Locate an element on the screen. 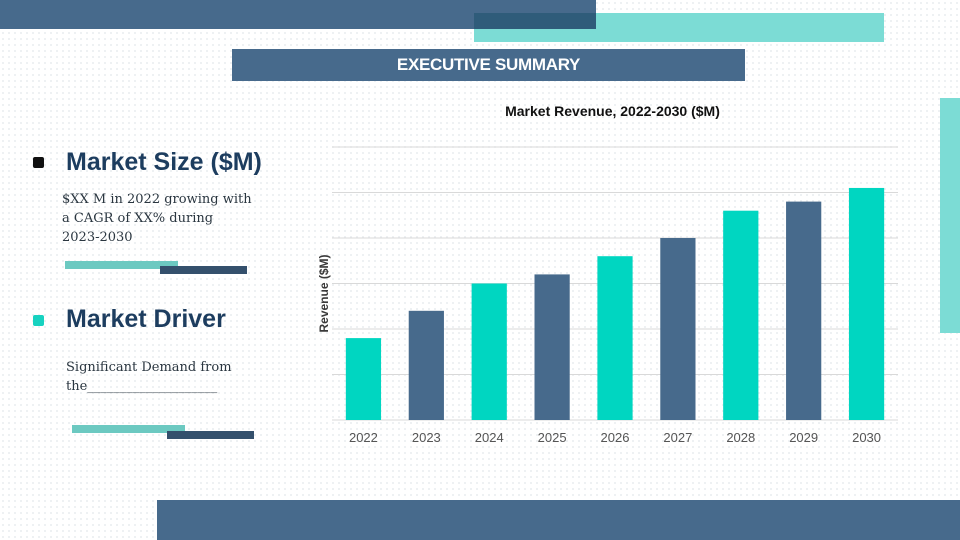 This screenshot has width=960, height=540. market-size-line: $XX M in 2022 growing with is located at coordinates (157, 199).